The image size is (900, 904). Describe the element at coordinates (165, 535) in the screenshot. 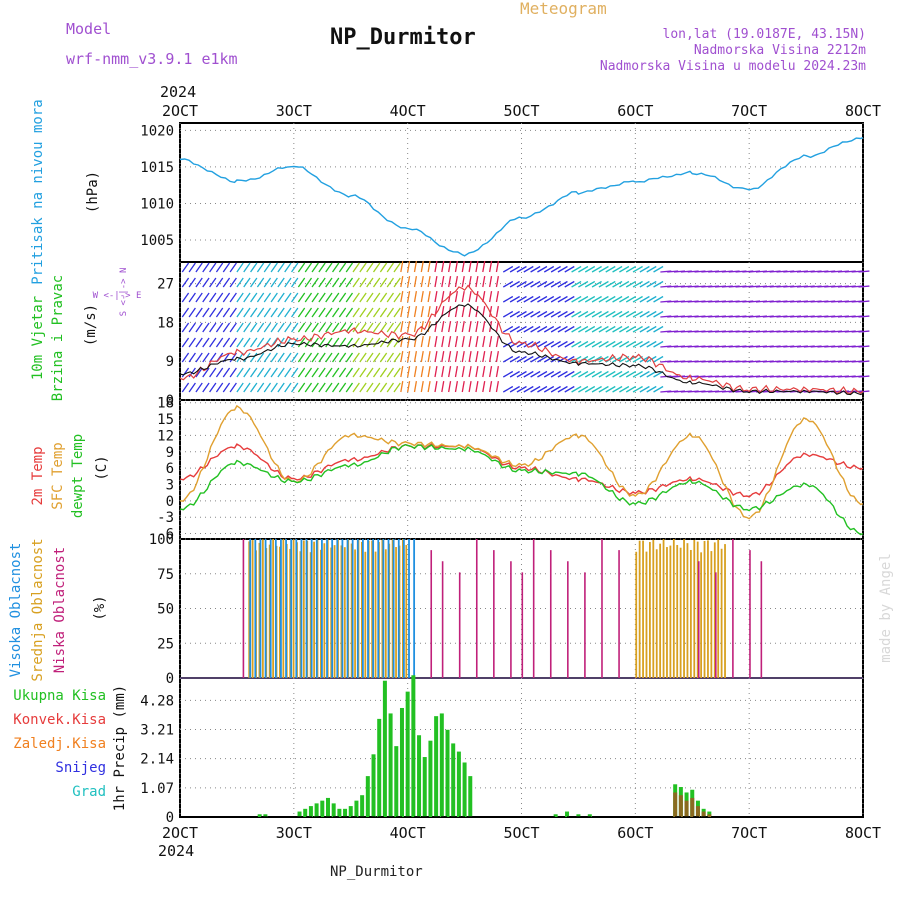

I see `y-tick-label: -6` at that location.